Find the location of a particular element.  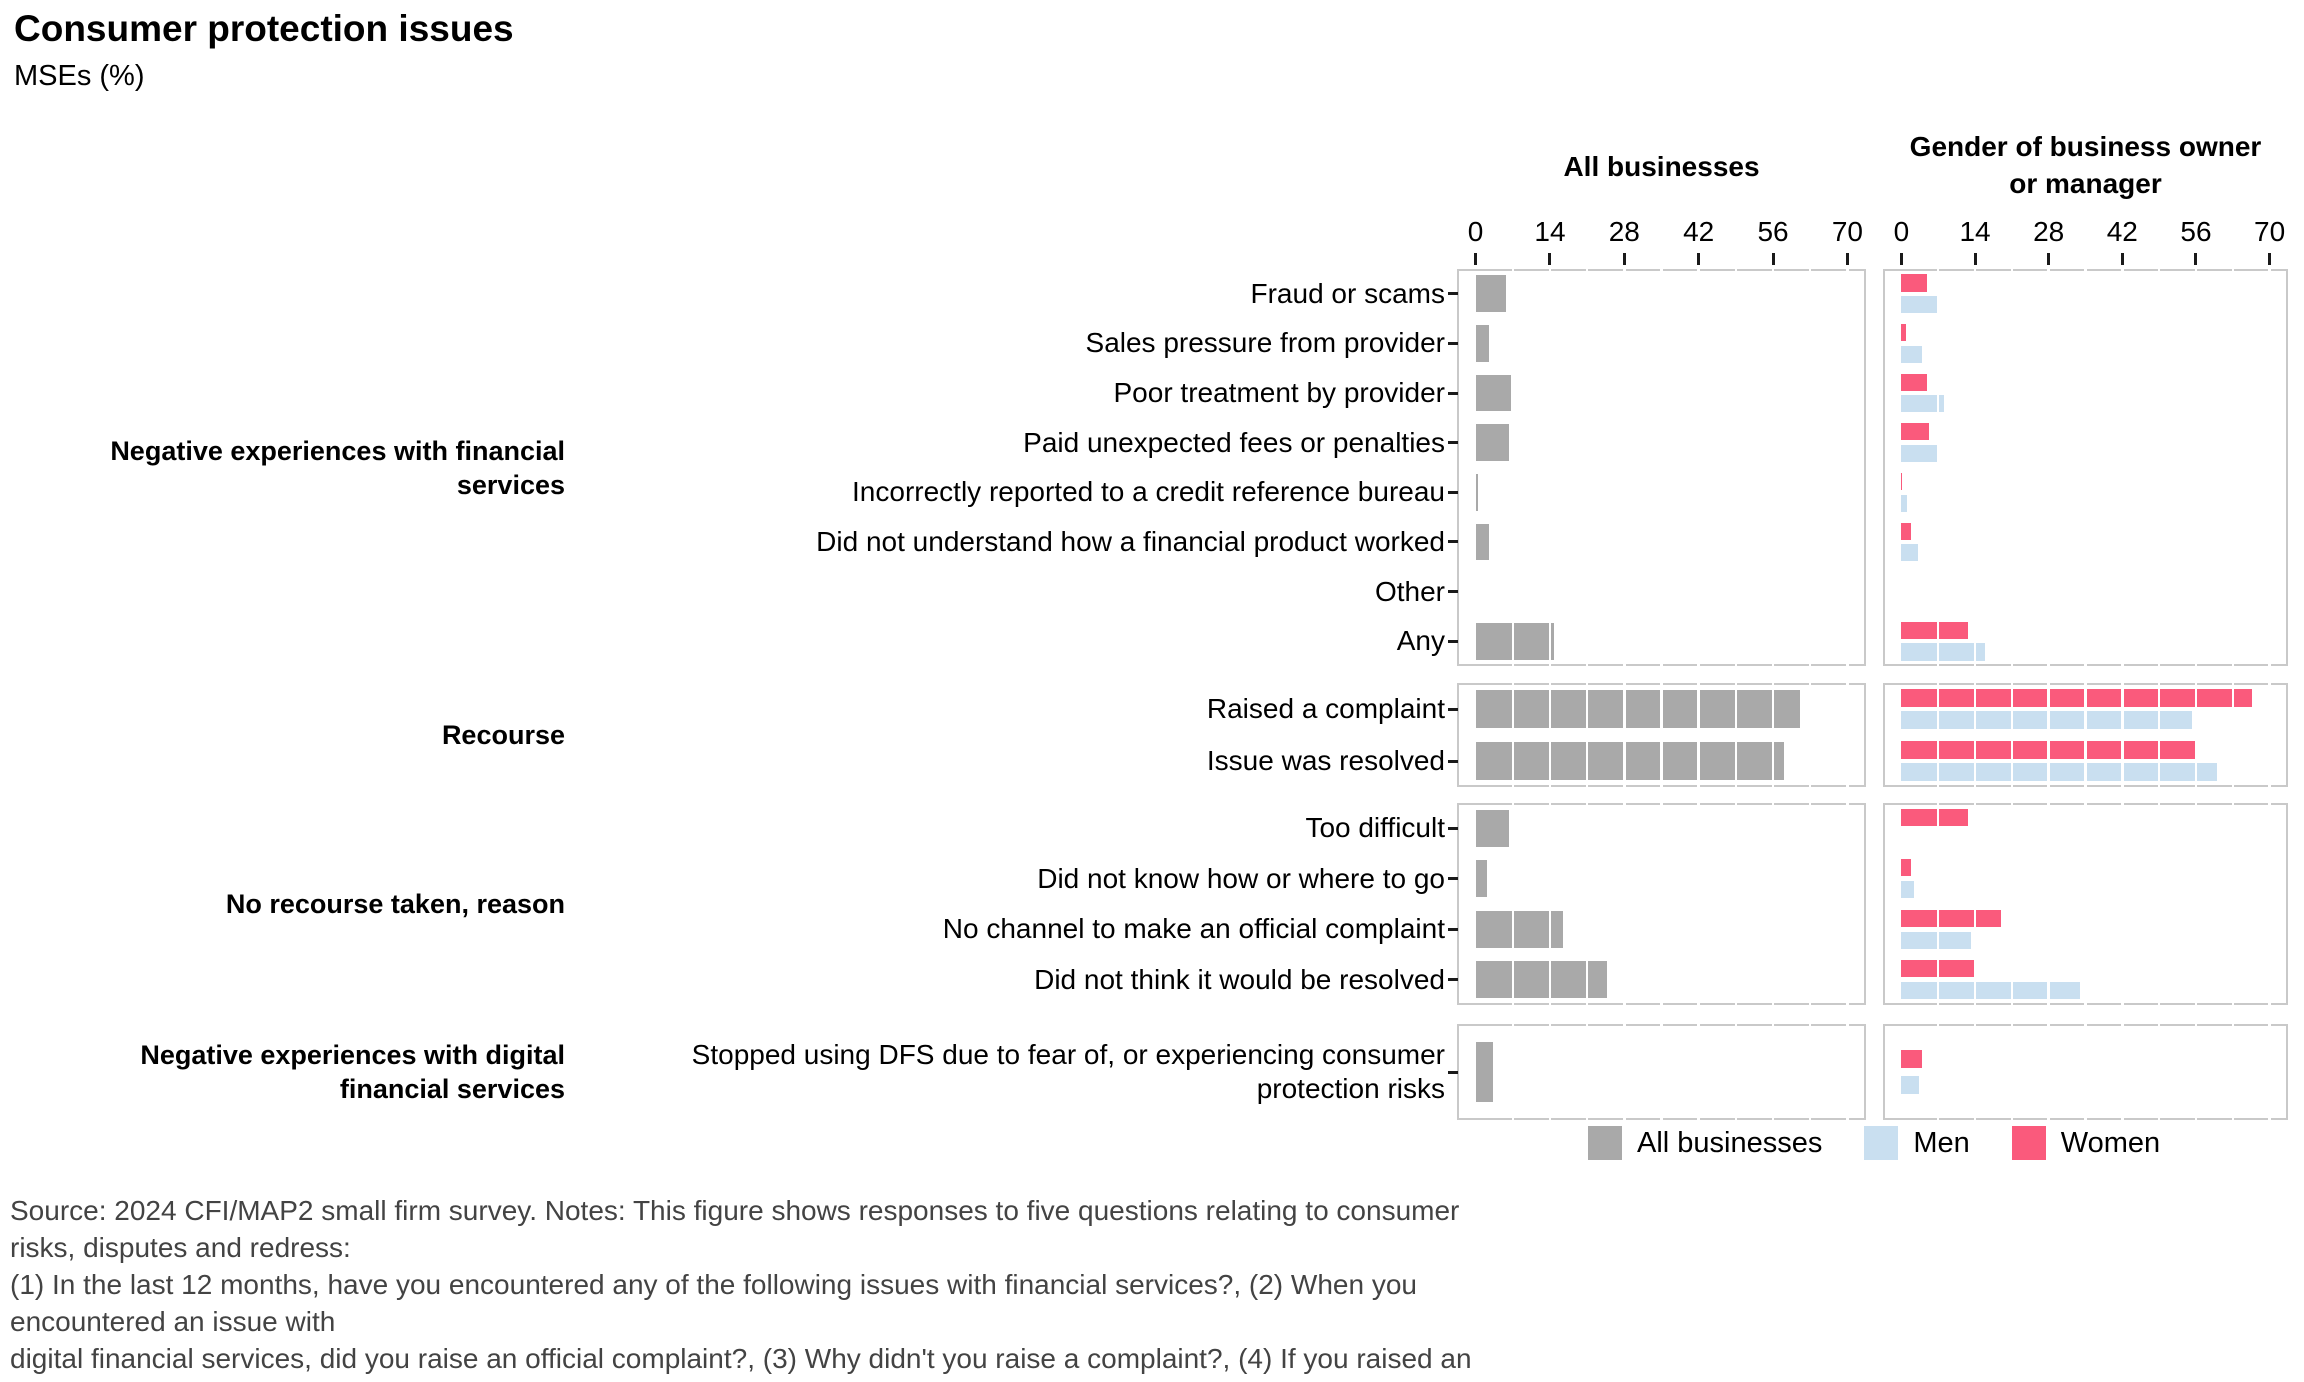

men-swatch is located at coordinates (1881, 1143).